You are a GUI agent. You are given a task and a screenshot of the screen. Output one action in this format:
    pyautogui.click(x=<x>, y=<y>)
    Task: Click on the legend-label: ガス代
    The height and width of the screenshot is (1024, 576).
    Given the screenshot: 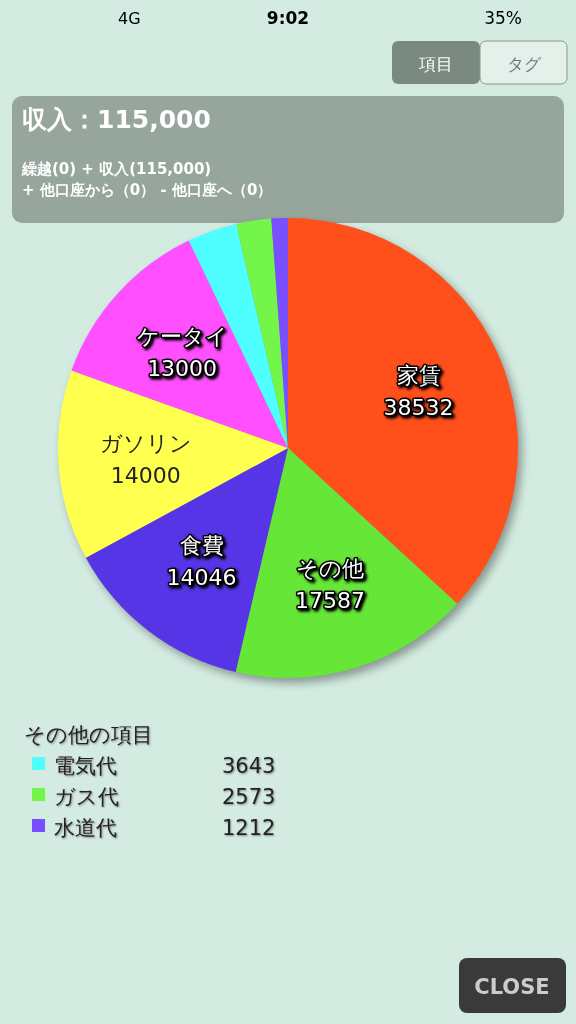 What is the action you would take?
    pyautogui.click(x=86, y=797)
    